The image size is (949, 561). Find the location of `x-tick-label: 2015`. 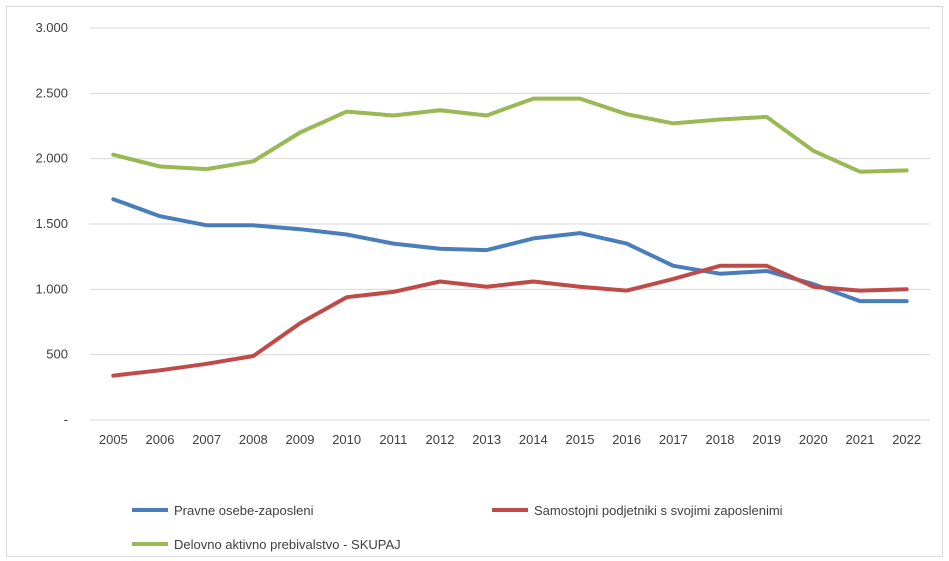

x-tick-label: 2015 is located at coordinates (580, 439).